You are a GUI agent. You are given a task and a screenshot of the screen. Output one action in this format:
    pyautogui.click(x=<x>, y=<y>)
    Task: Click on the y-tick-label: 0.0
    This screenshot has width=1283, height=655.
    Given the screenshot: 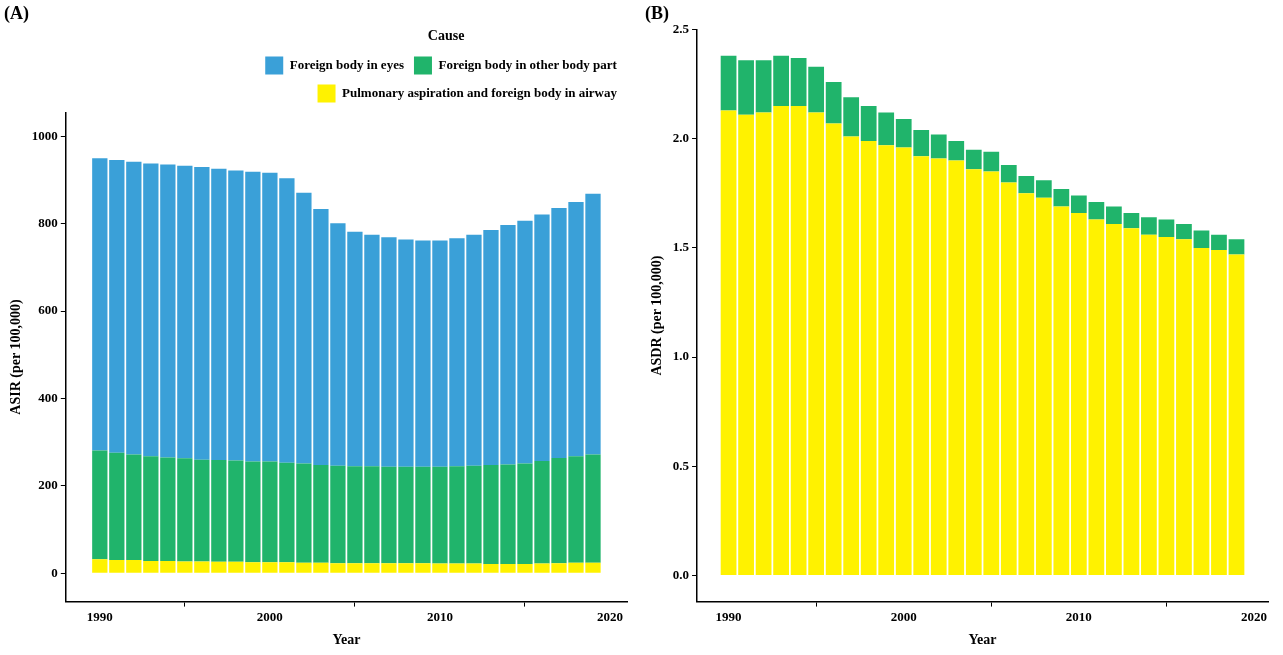 What is the action you would take?
    pyautogui.click(x=681, y=574)
    